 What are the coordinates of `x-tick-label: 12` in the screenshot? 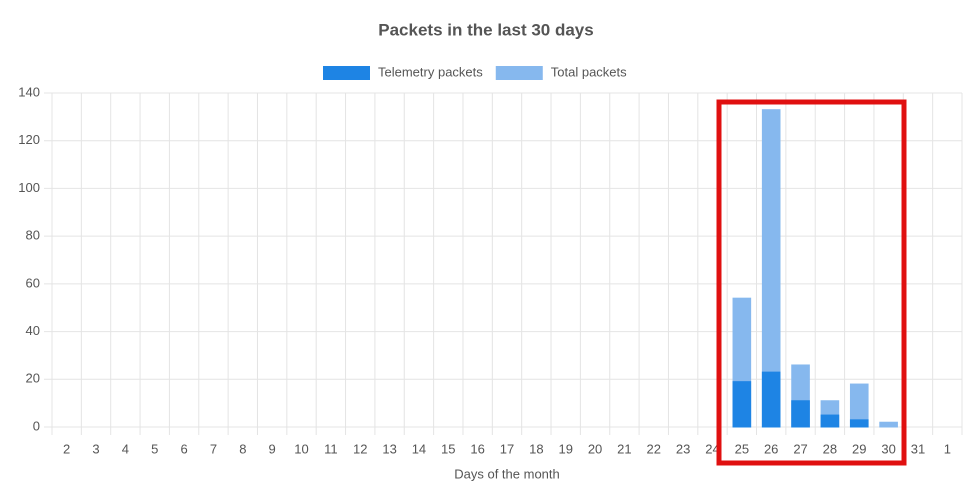 It's located at (360, 448).